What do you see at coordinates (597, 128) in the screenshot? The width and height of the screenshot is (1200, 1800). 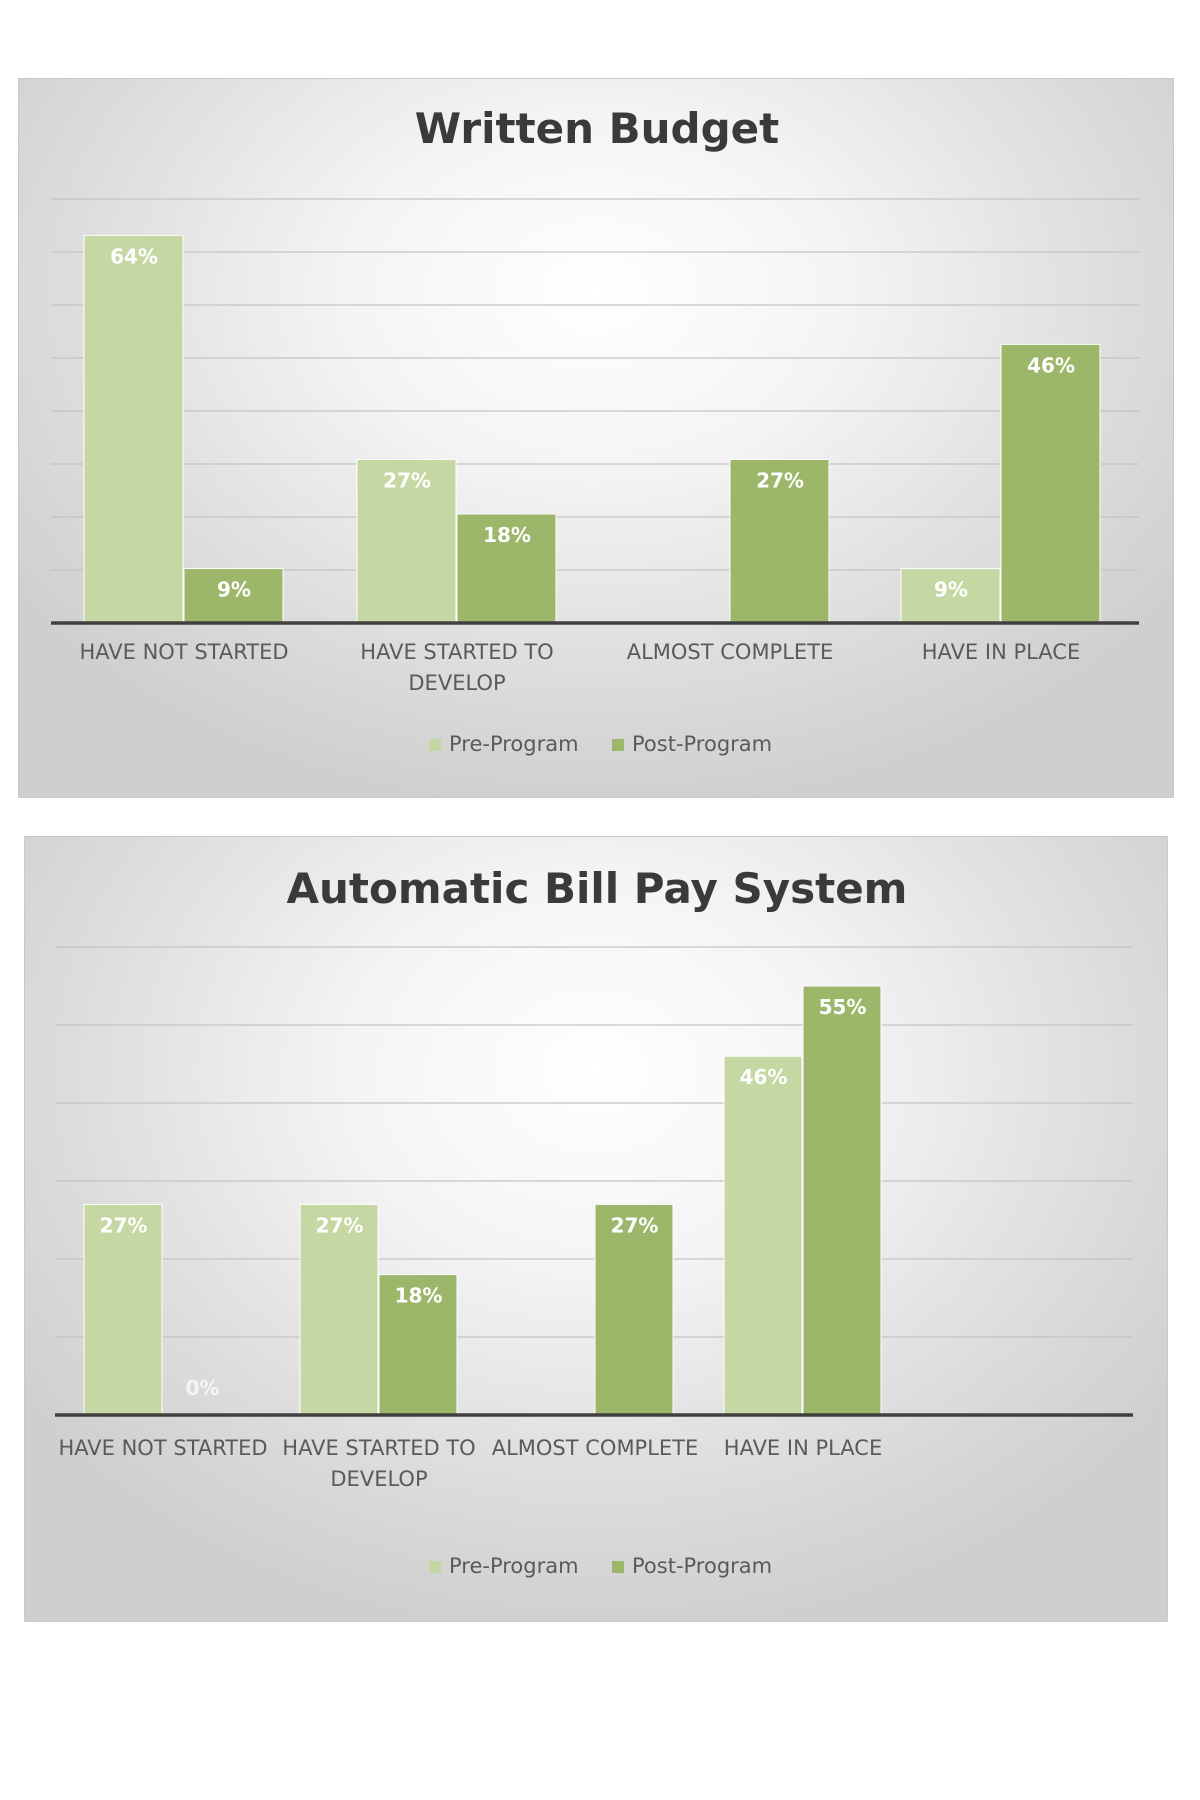 I see `chart-title: Written Budget` at bounding box center [597, 128].